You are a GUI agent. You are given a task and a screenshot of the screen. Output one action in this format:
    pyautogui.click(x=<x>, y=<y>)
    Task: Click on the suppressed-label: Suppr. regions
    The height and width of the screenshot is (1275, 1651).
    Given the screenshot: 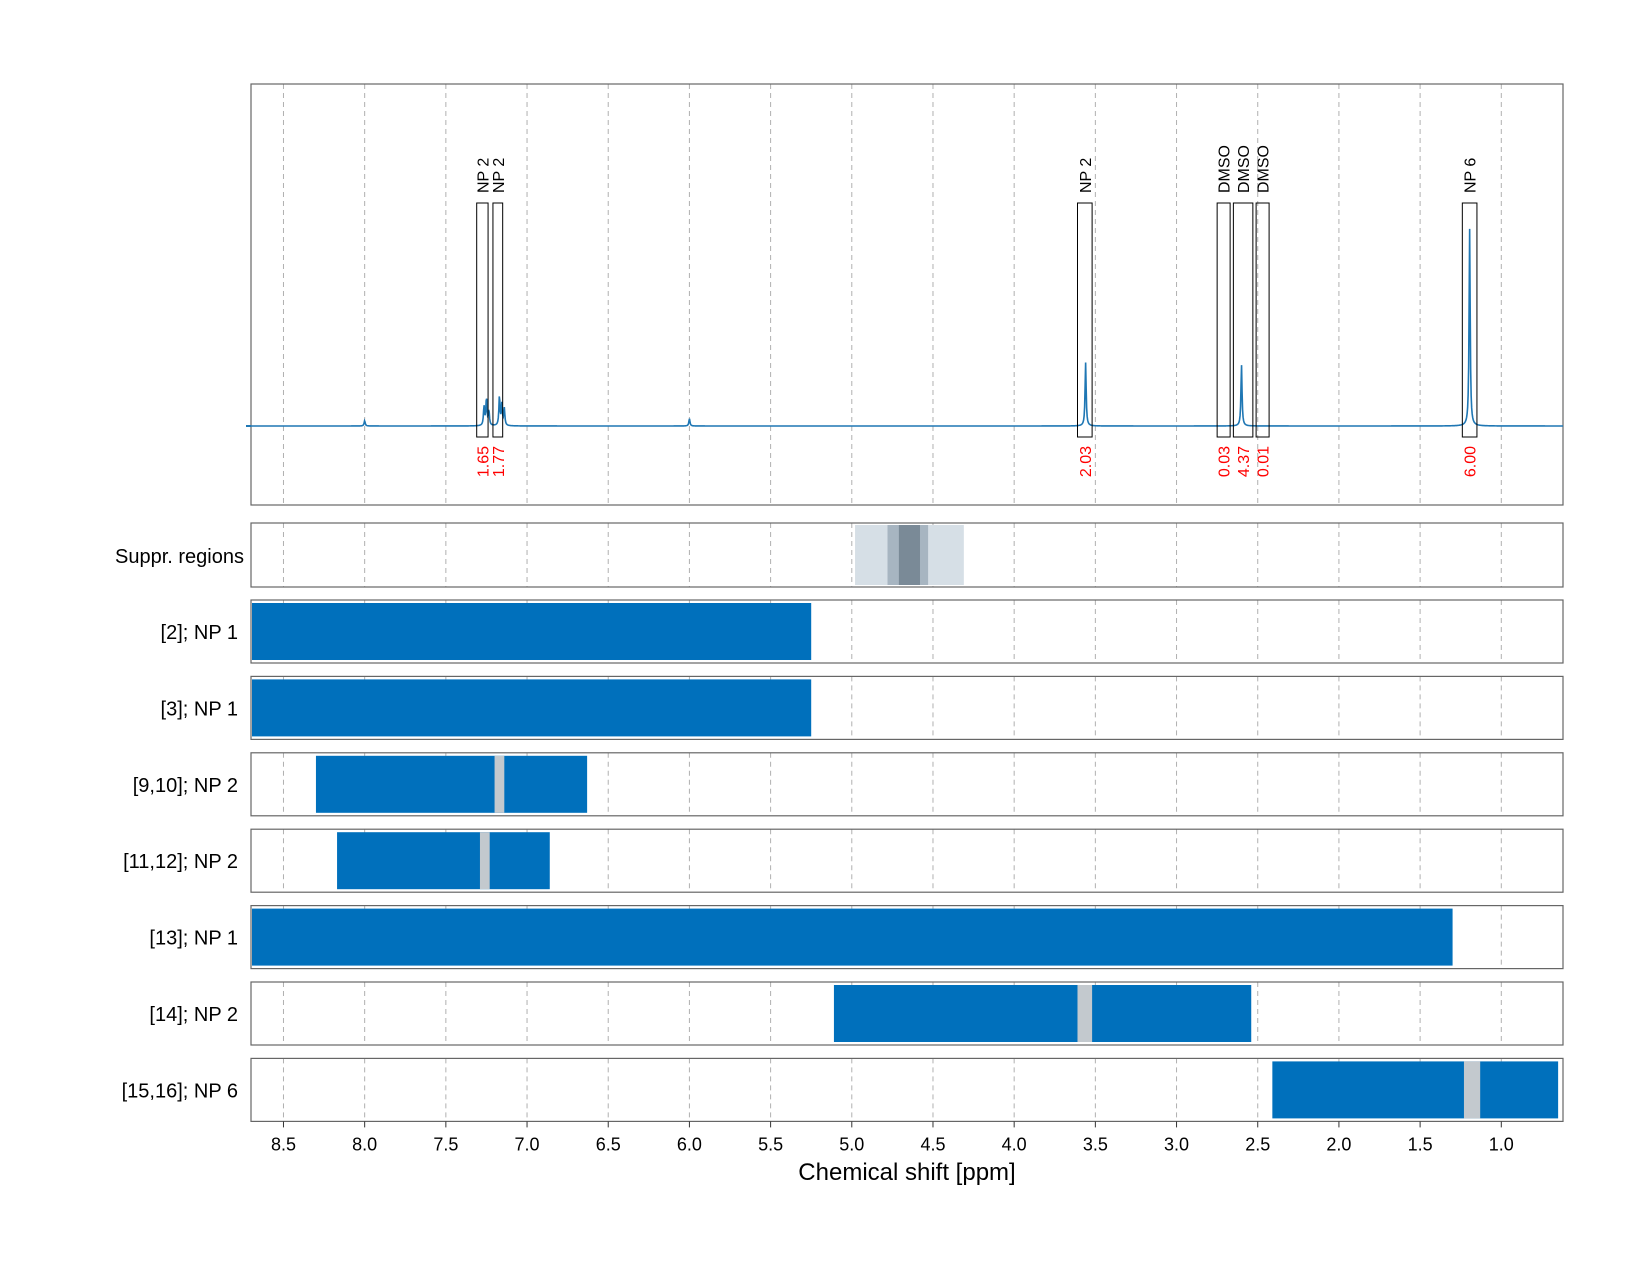 What is the action you would take?
    pyautogui.click(x=179, y=557)
    